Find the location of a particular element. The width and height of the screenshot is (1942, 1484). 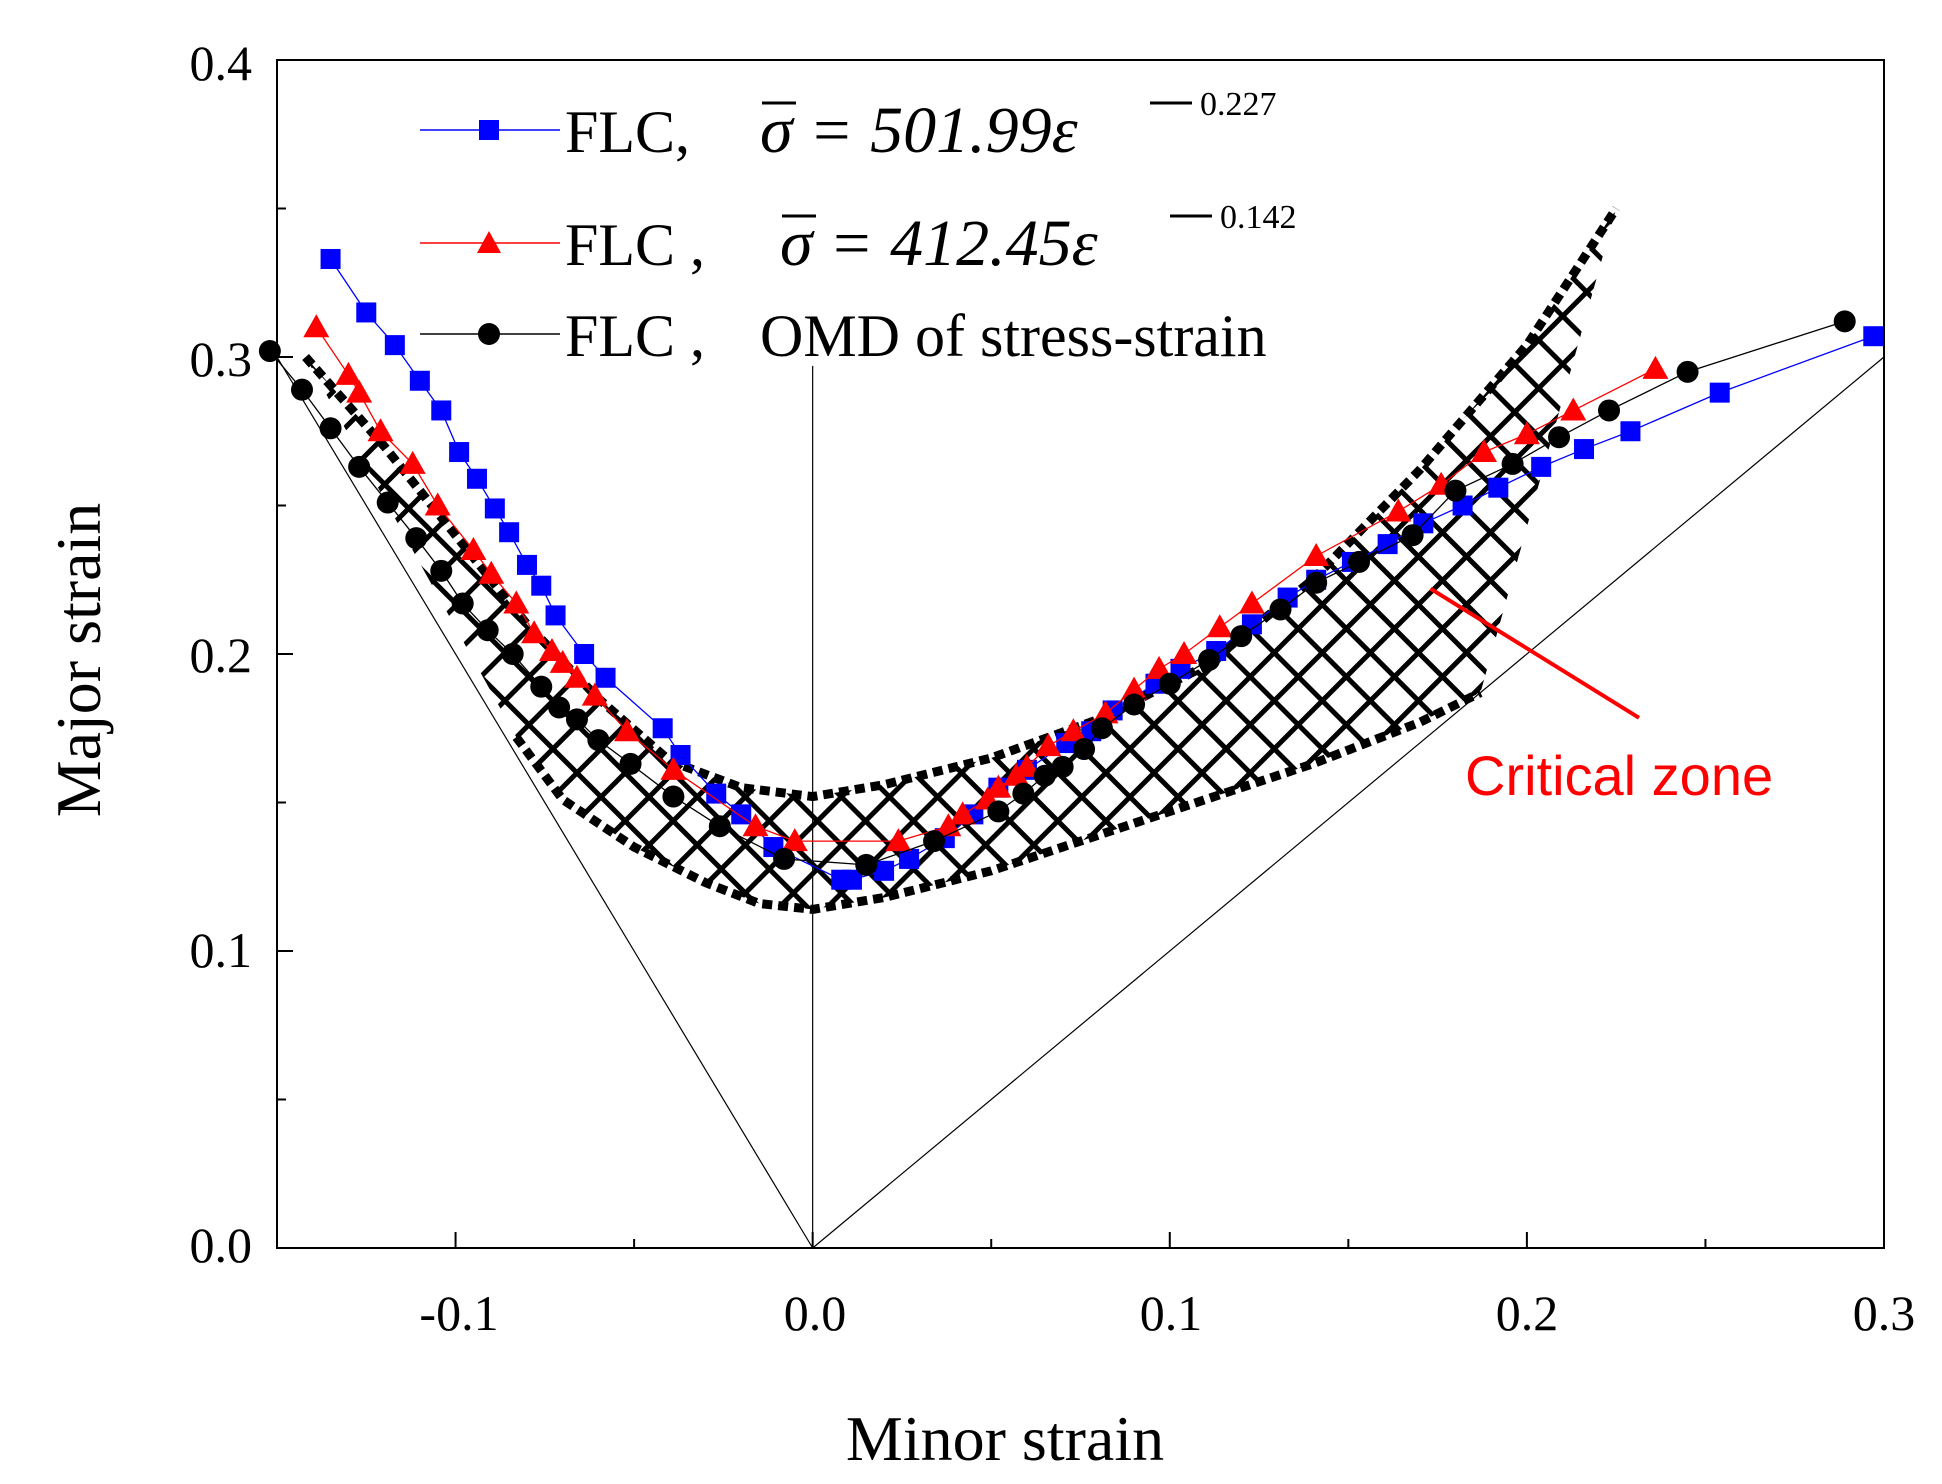

y-axis-title: Major strain is located at coordinates (78, 660).